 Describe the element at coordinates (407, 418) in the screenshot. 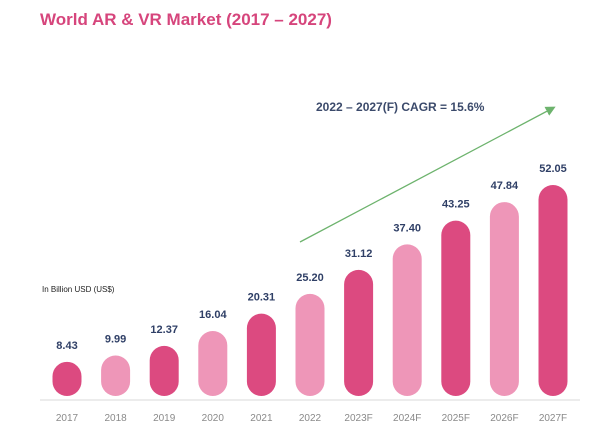

I see `x-tick-label-2024f: 2024F` at that location.